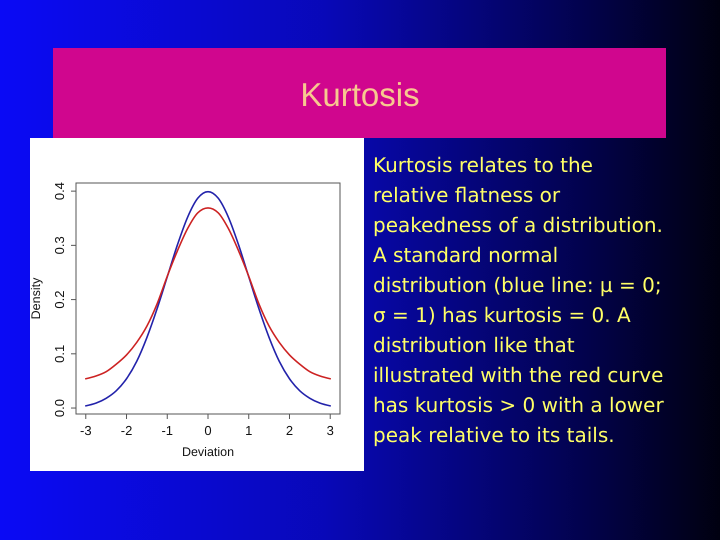 This screenshot has width=720, height=540. What do you see at coordinates (360, 94) in the screenshot?
I see `chart-title: Kurtosis` at bounding box center [360, 94].